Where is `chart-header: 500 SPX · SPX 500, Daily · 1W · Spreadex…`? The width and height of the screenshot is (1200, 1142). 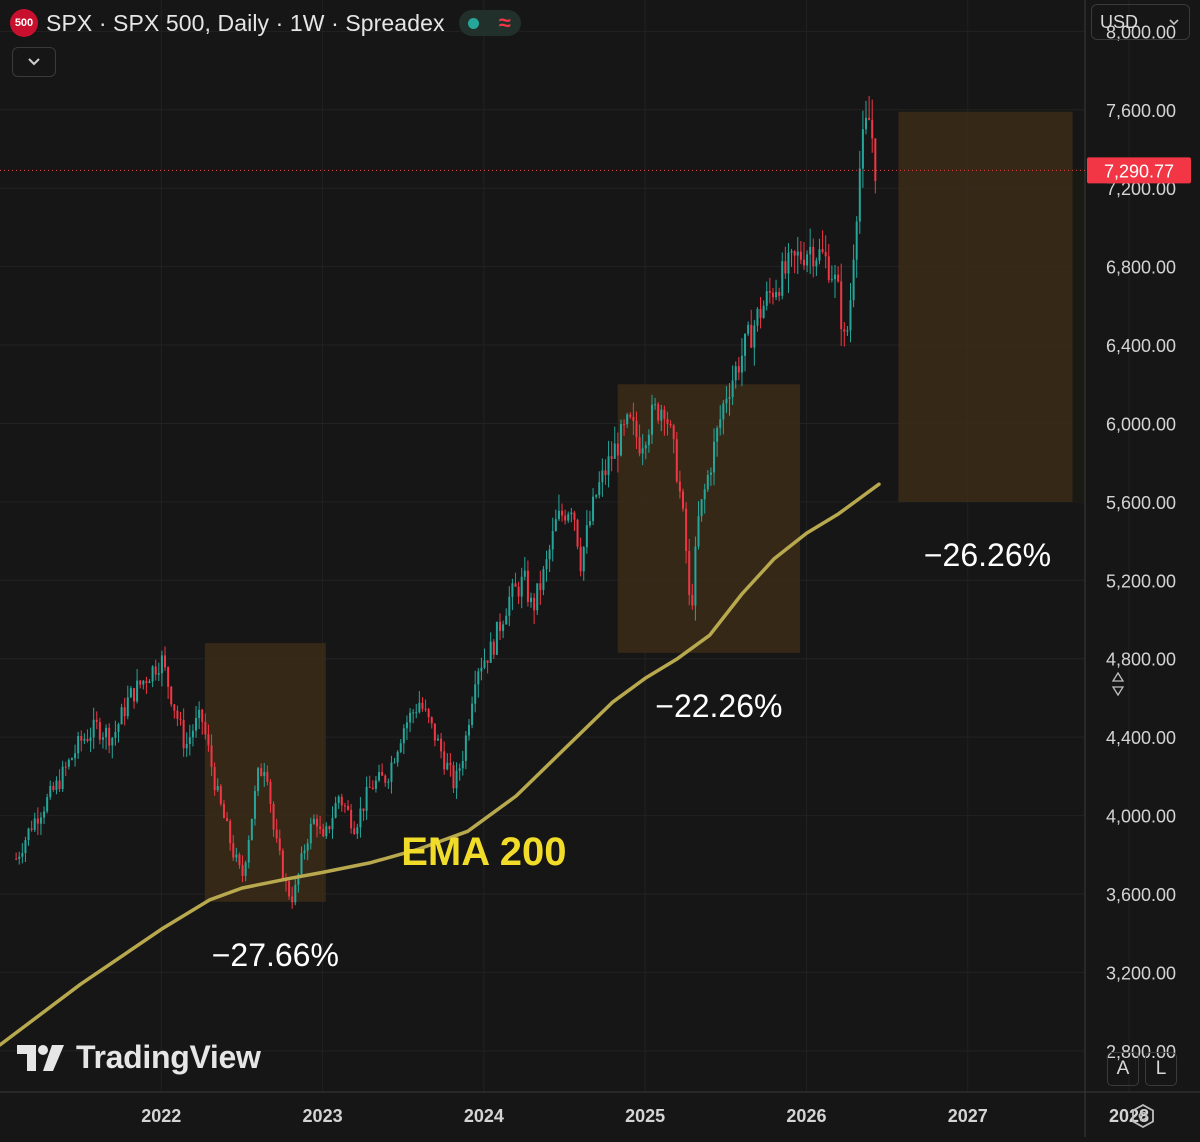
chart-header: 500 SPX · SPX 500, Daily · 1W · Spreadex… is located at coordinates (265, 23).